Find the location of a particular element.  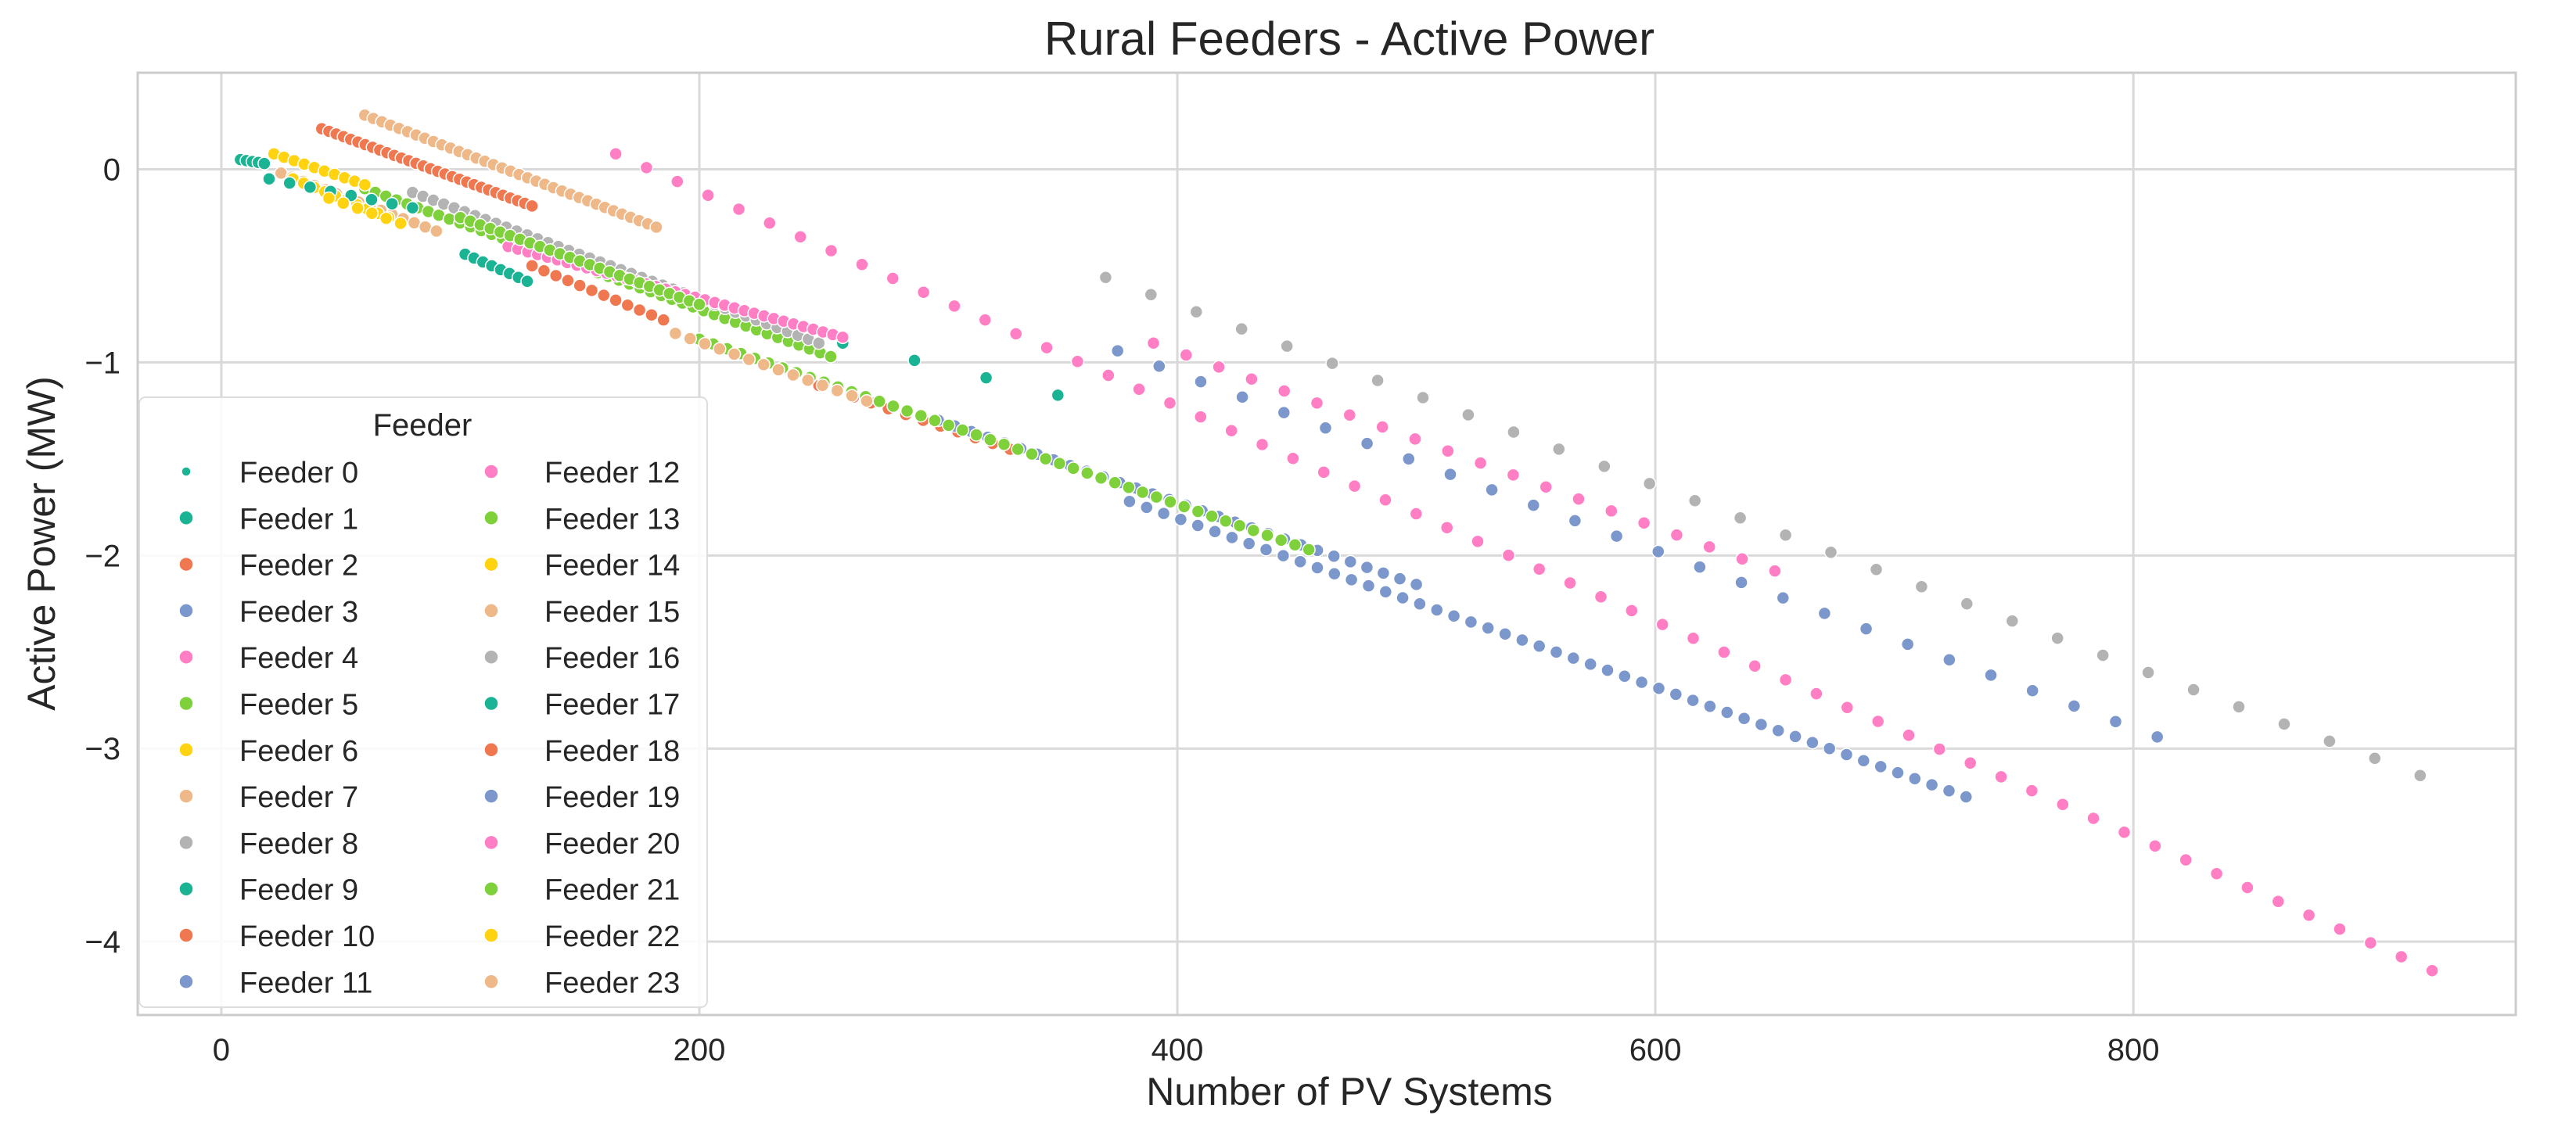

x-tick-label: 800 is located at coordinates (2133, 1050).